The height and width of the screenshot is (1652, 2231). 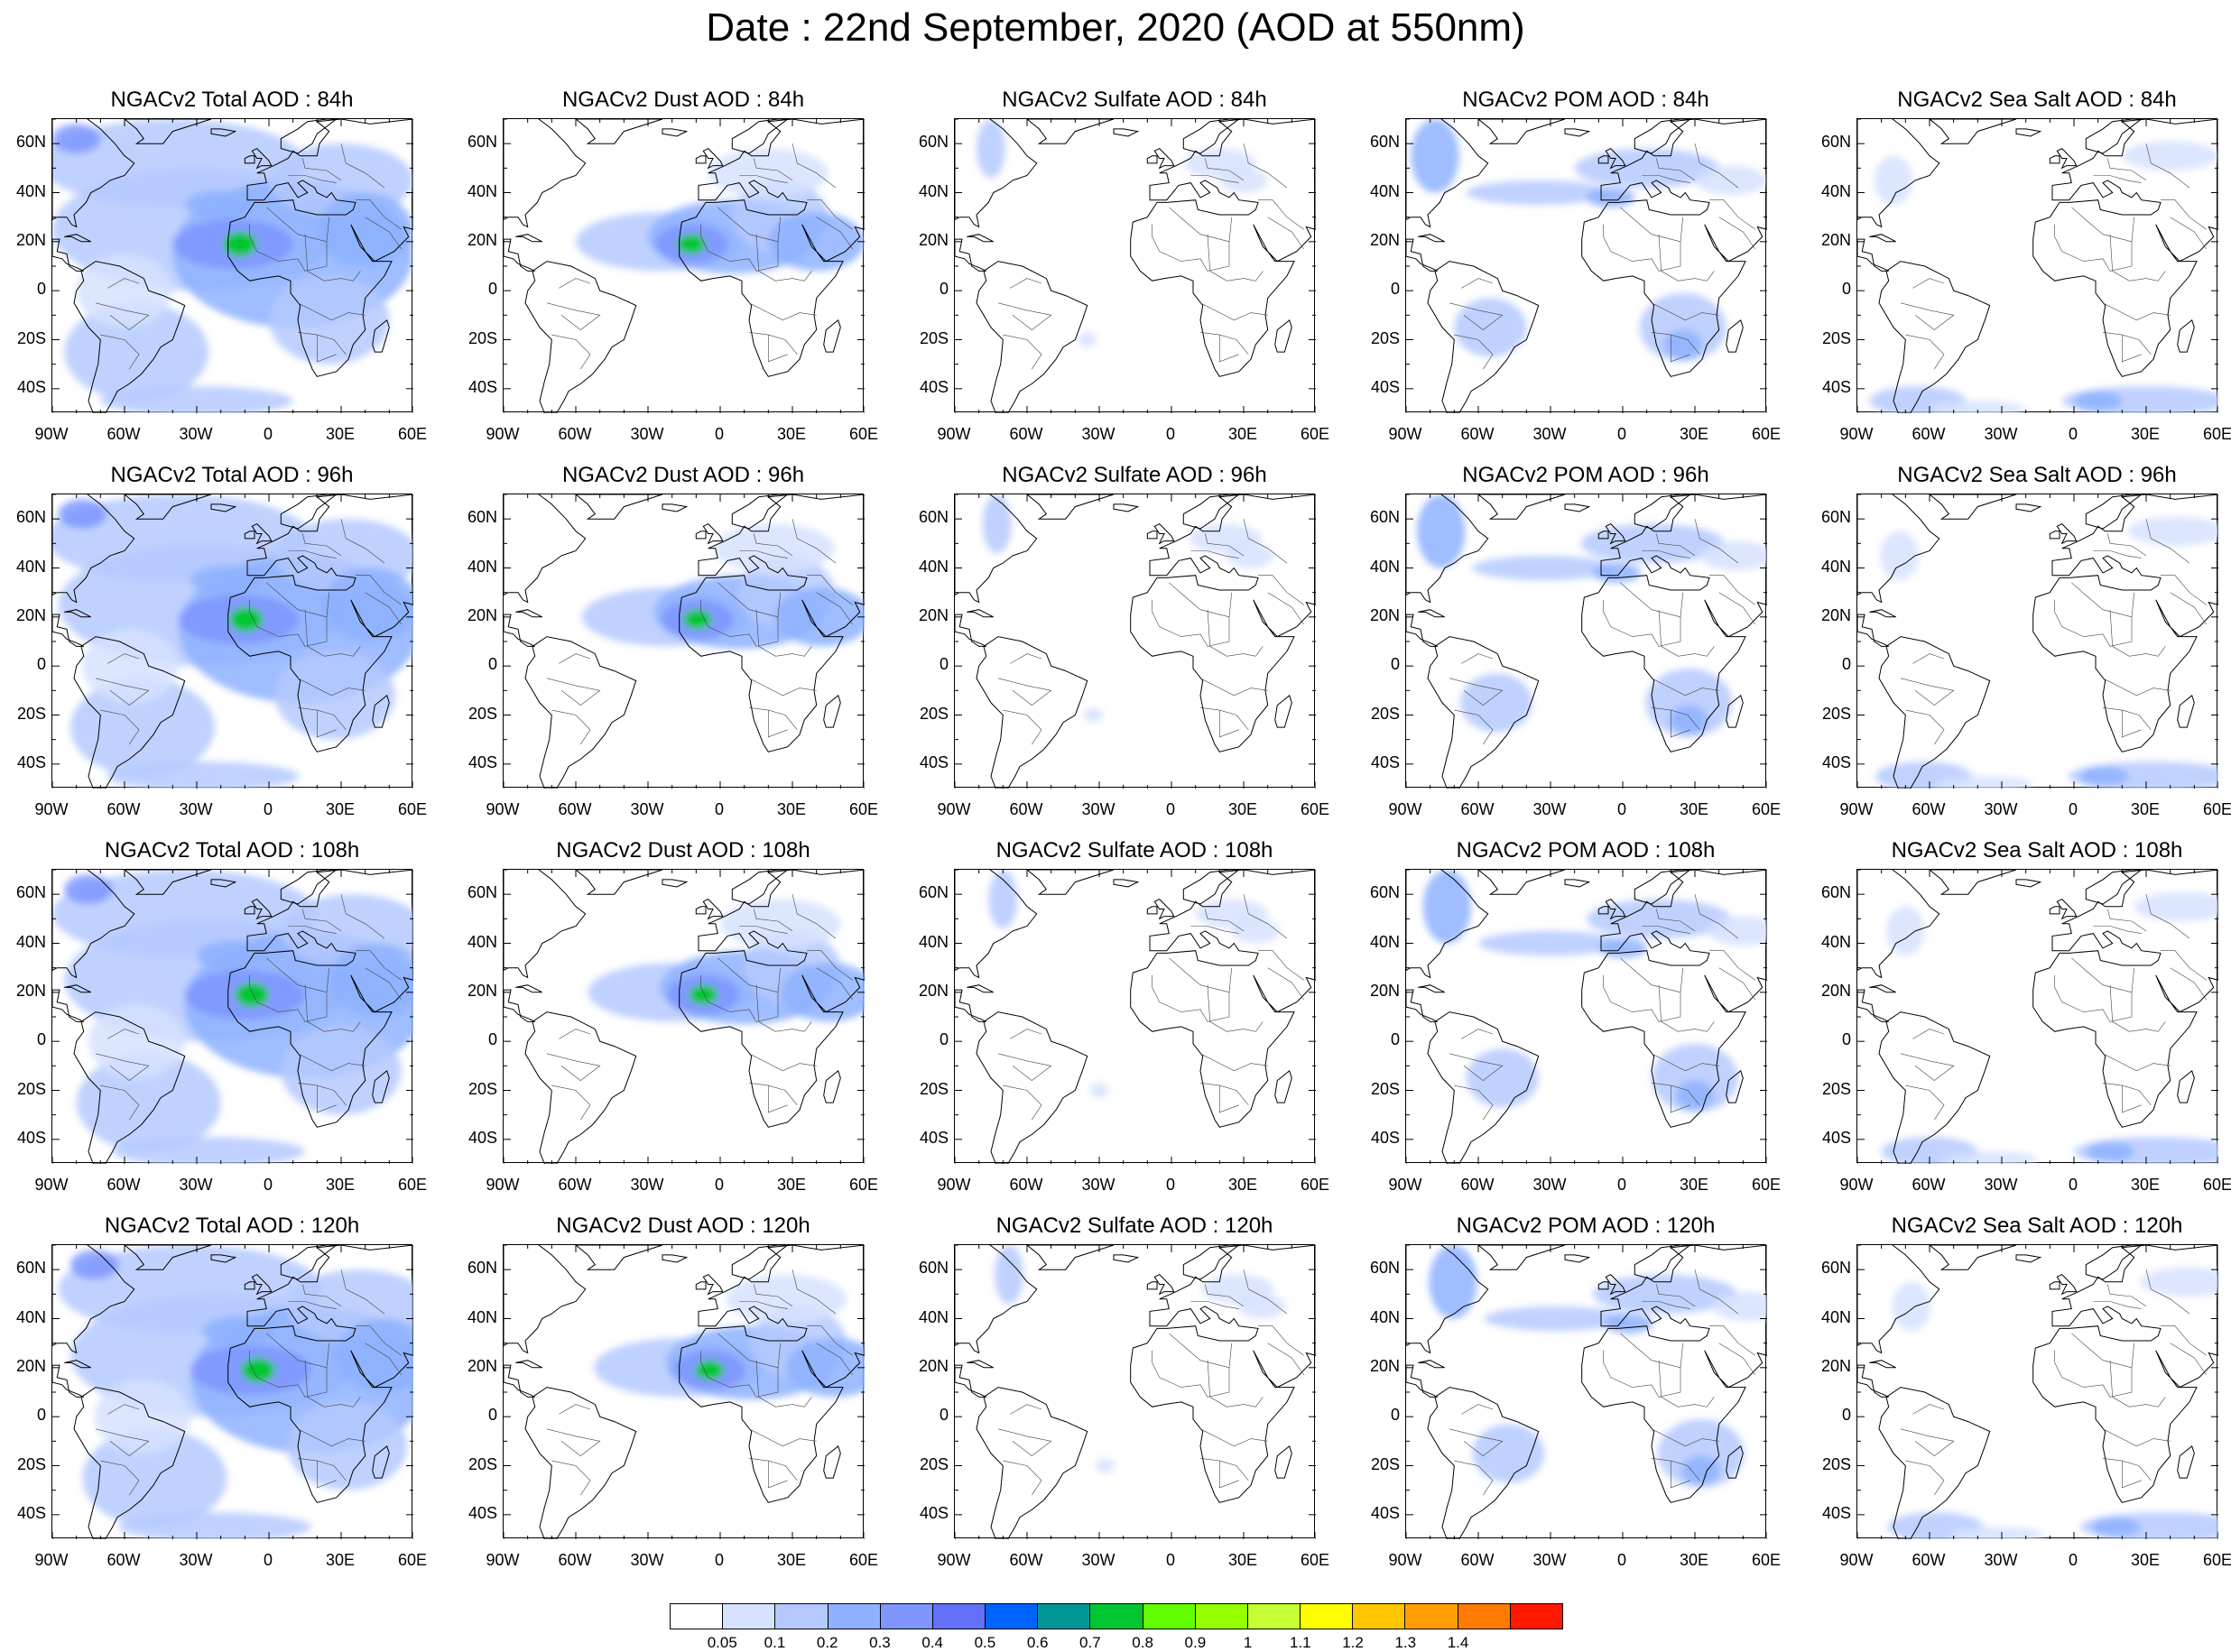 I want to click on panel-title: NGACv2 Sulfate AOD : 84h, so click(x=1134, y=100).